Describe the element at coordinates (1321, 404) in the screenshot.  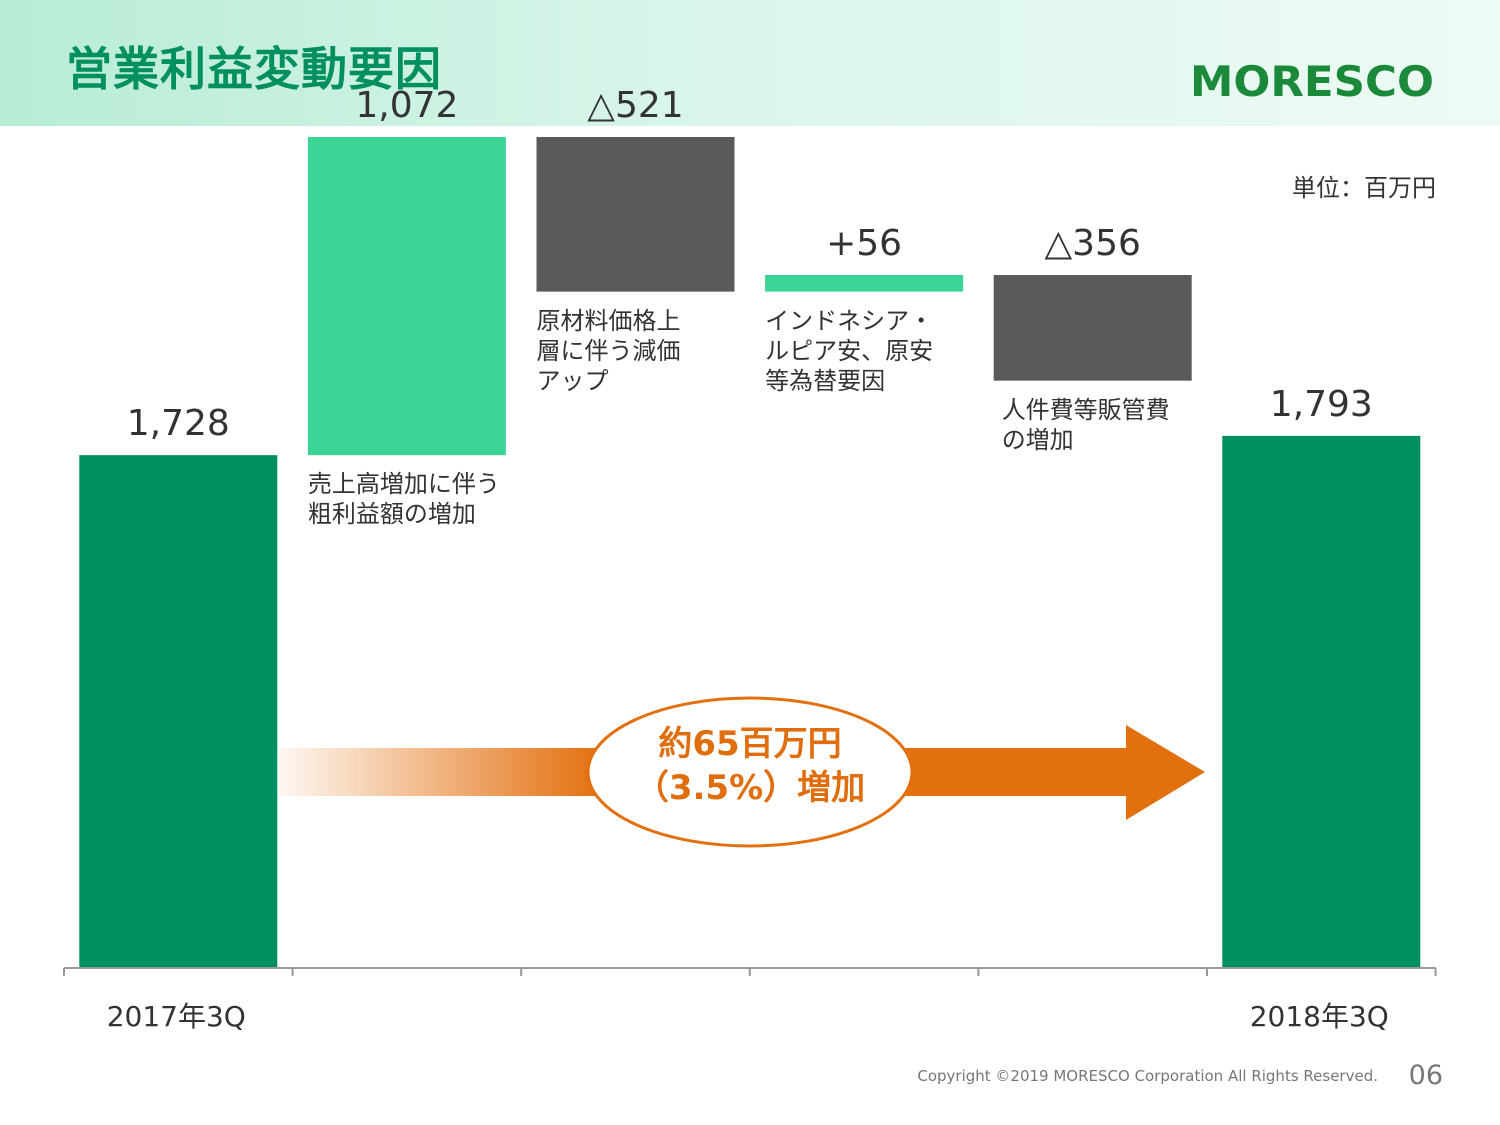
I see `bar-value-label-5: 1,793` at that location.